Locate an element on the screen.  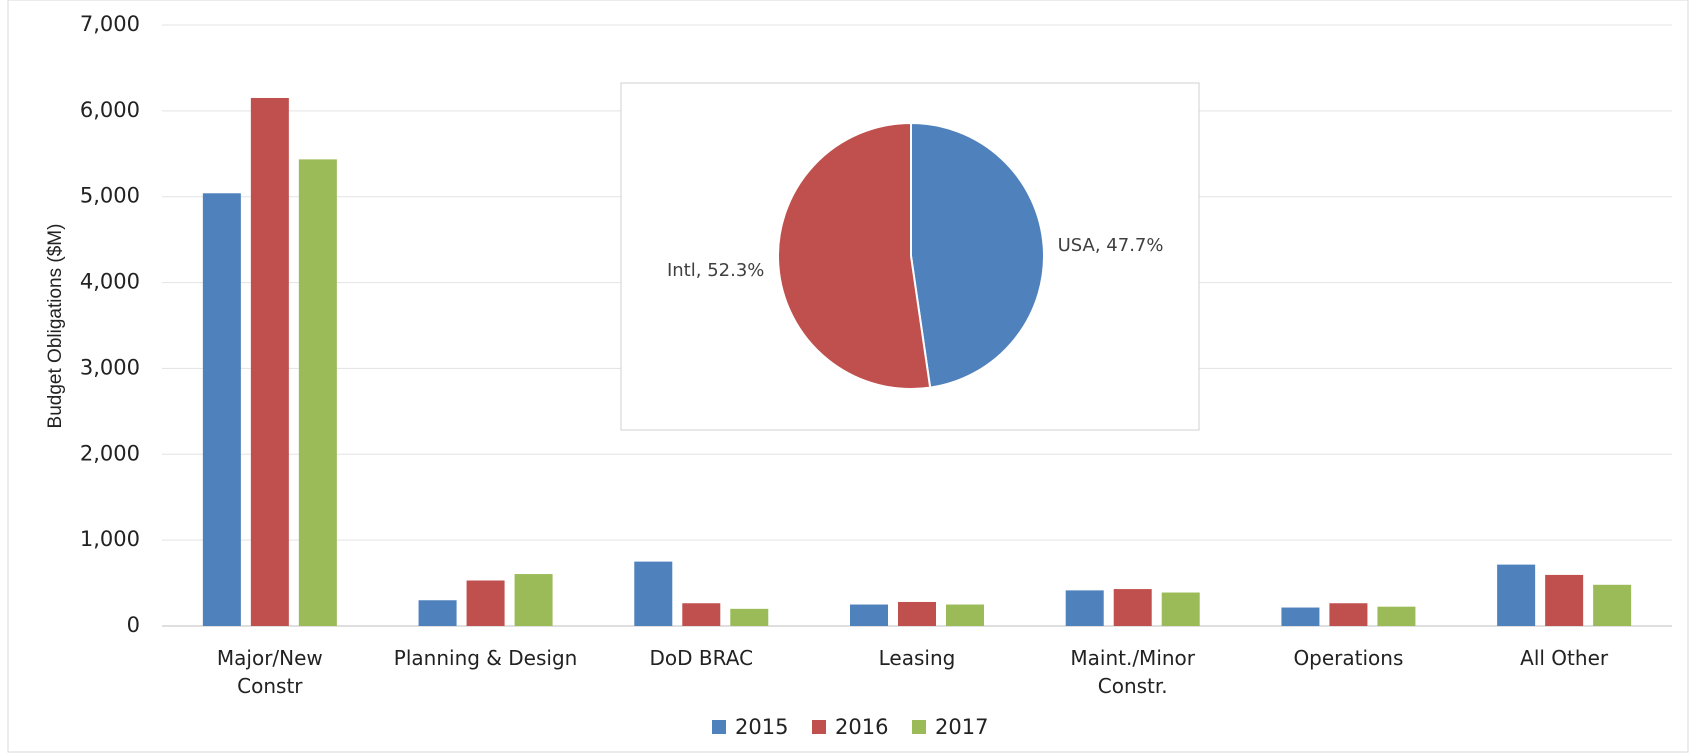
legend-label: 2016 is located at coordinates (861, 727).